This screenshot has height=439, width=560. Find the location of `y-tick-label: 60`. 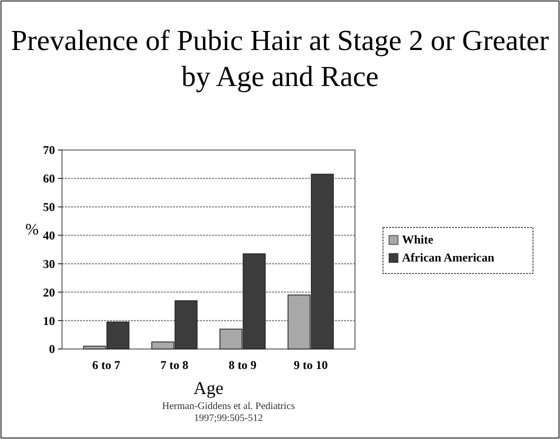

y-tick-label: 60 is located at coordinates (49, 179).